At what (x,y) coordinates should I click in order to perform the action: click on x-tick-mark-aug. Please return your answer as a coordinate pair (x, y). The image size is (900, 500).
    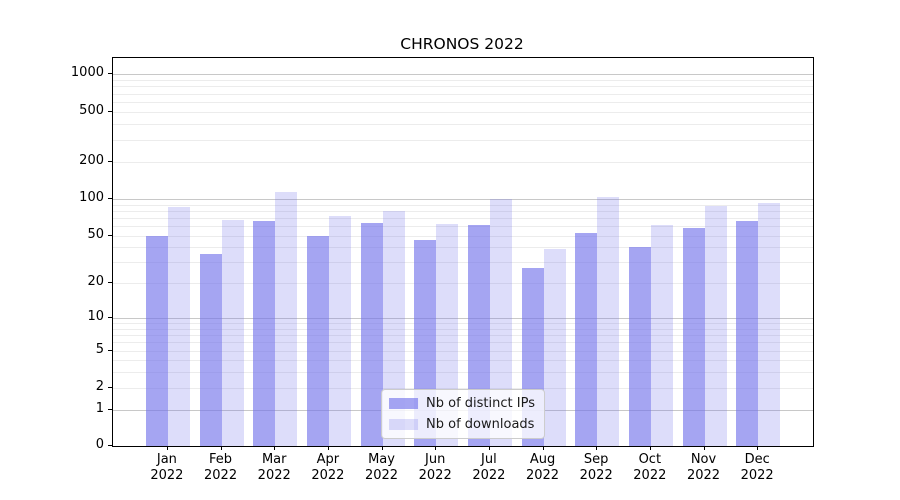
    Looking at the image, I should click on (543, 448).